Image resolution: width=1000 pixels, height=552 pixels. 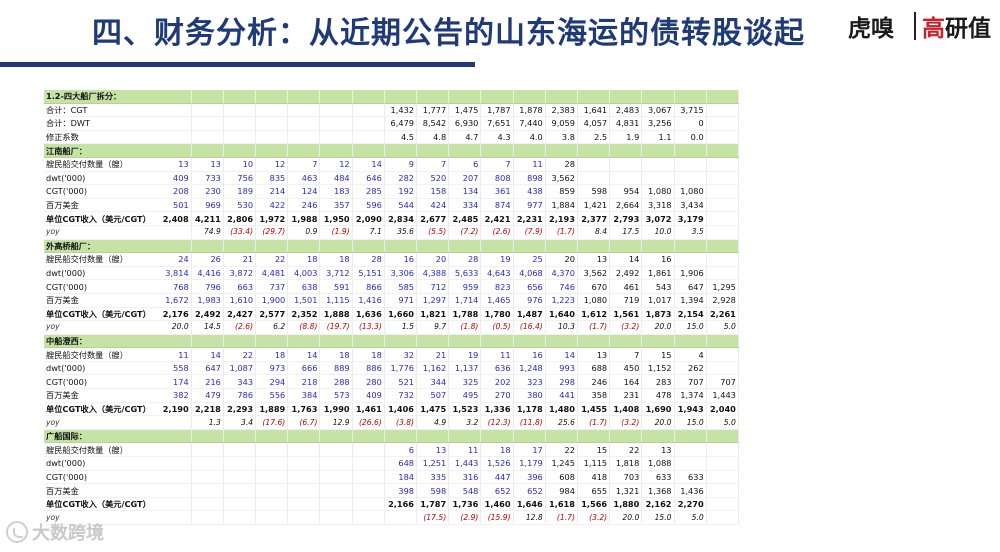 I want to click on table-cell: 1.3, so click(x=207, y=422).